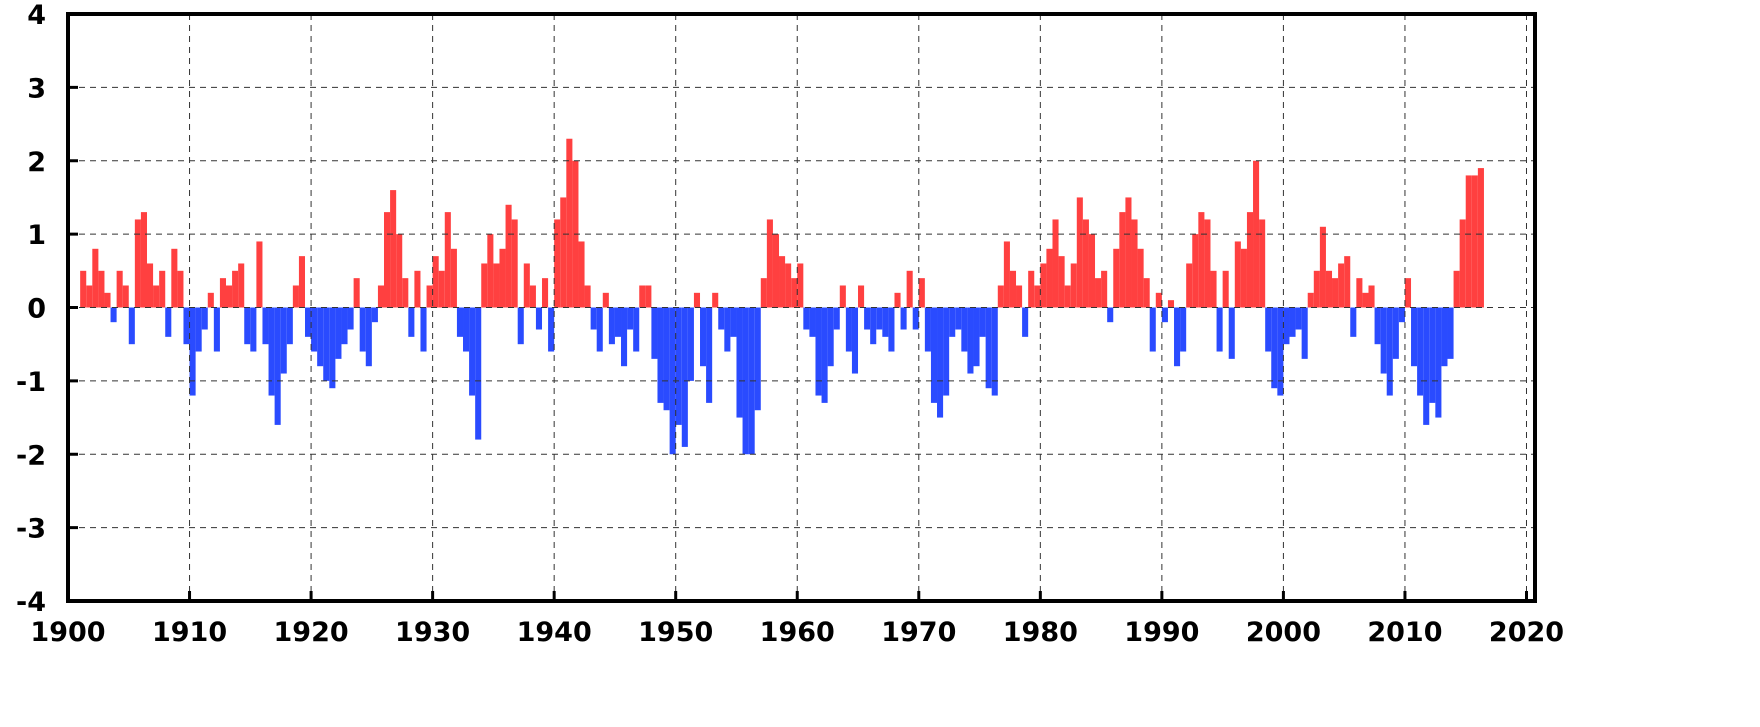 This screenshot has width=1760, height=727. I want to click on y-tick-label: 4, so click(36, 15).